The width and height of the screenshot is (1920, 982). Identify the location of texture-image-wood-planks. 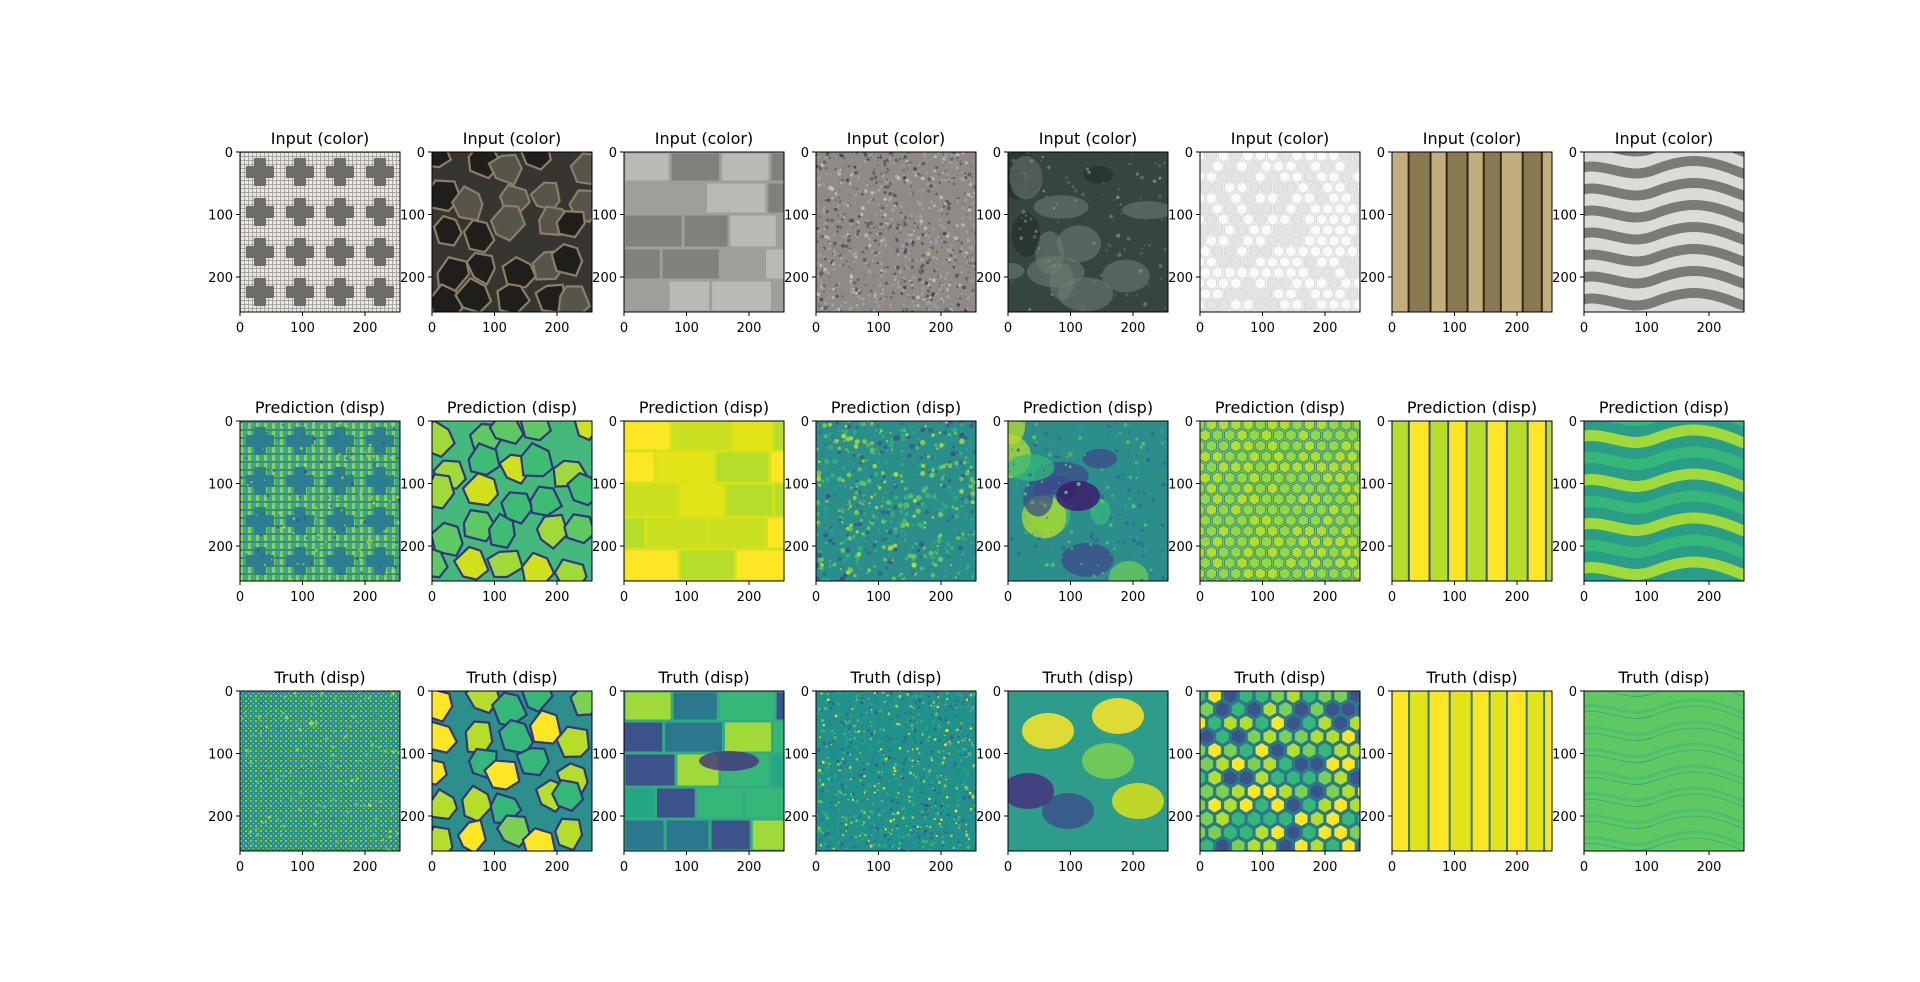
(1472, 232).